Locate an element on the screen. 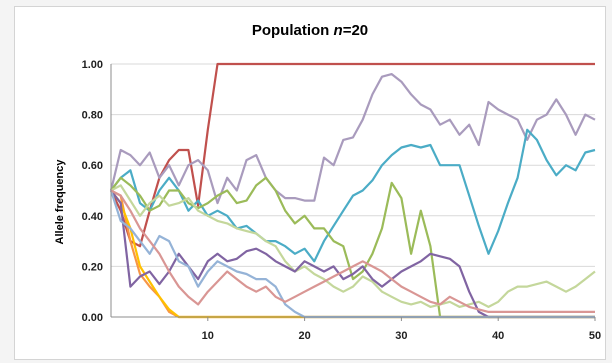  y-tick-label: 0.20 is located at coordinates (92, 267).